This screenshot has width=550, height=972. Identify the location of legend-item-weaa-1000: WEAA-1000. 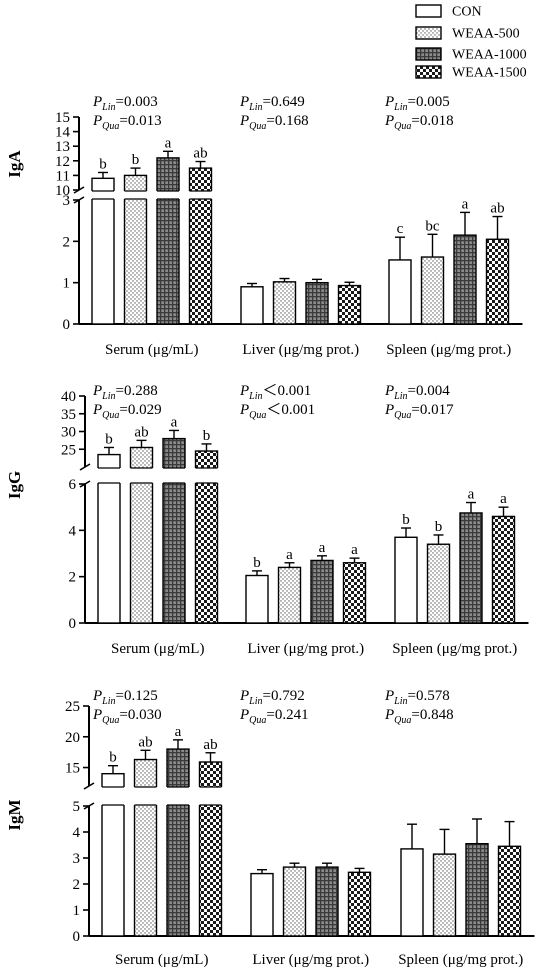
(471, 55).